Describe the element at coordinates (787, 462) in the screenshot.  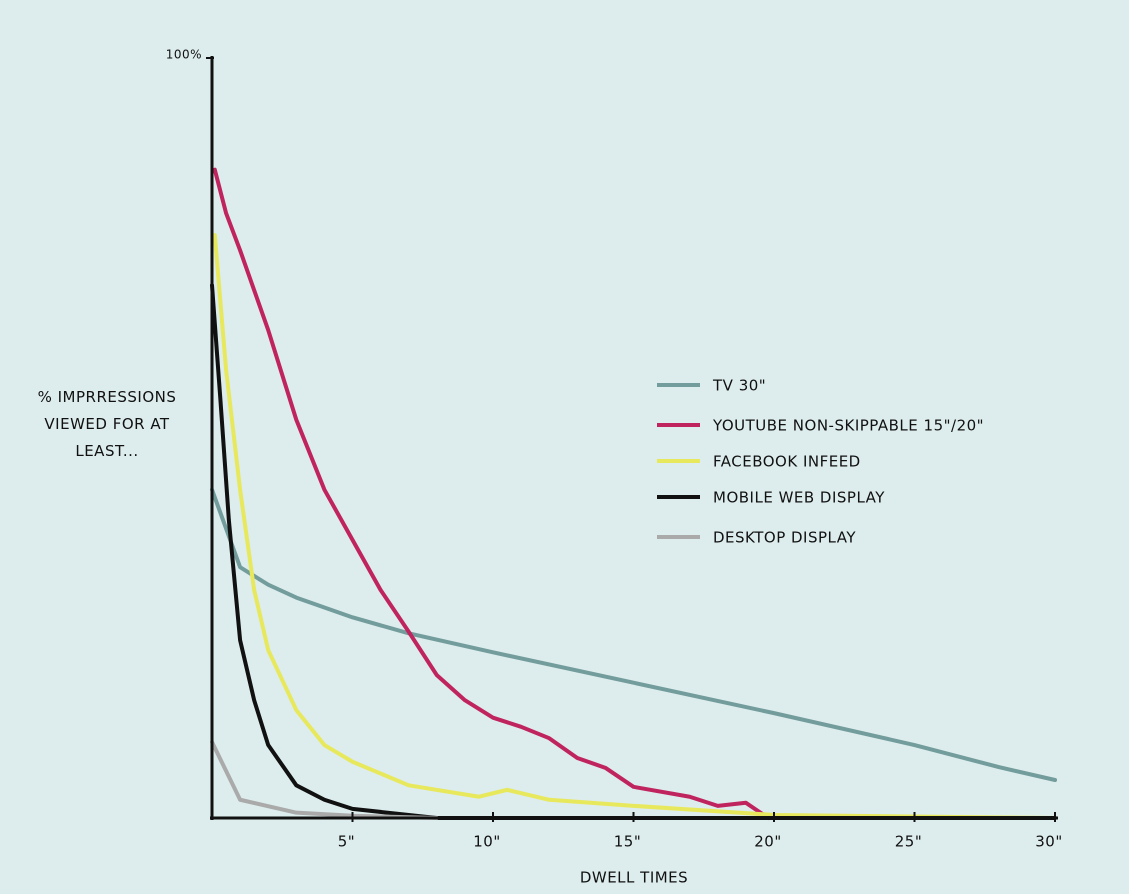
I see `legend-label: FACEBOOK INFEED` at that location.